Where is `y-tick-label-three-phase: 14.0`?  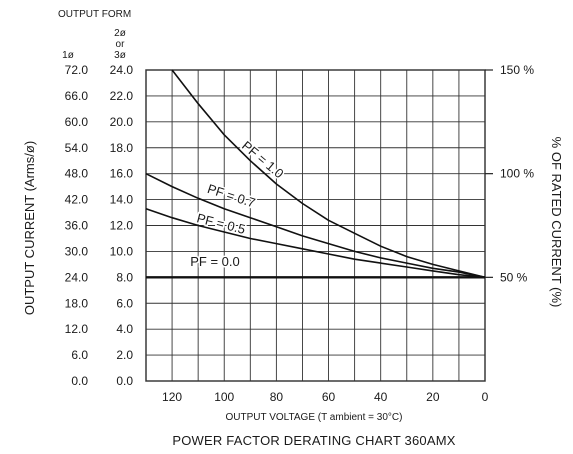
y-tick-label-three-phase: 14.0 is located at coordinates (122, 200).